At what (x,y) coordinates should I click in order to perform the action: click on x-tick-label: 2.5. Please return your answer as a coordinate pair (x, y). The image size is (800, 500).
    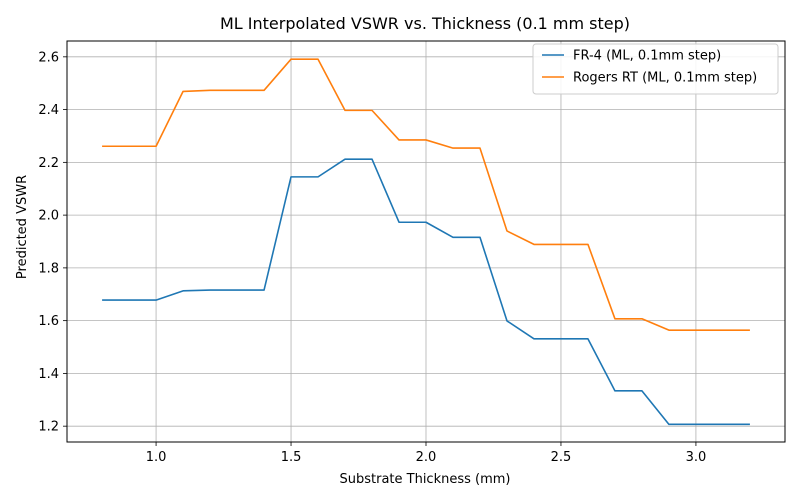
    Looking at the image, I should click on (561, 457).